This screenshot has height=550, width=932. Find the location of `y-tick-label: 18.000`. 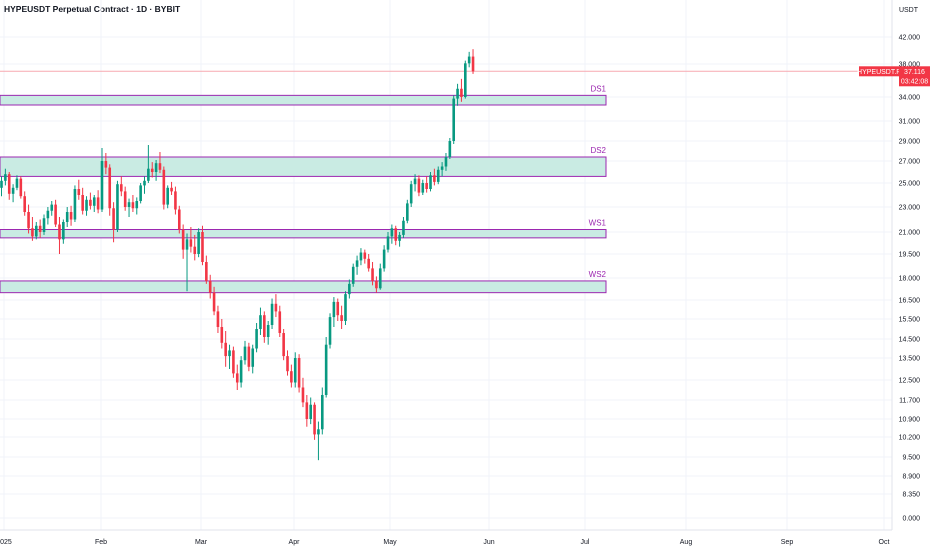

y-tick-label: 18.000 is located at coordinates (910, 279).